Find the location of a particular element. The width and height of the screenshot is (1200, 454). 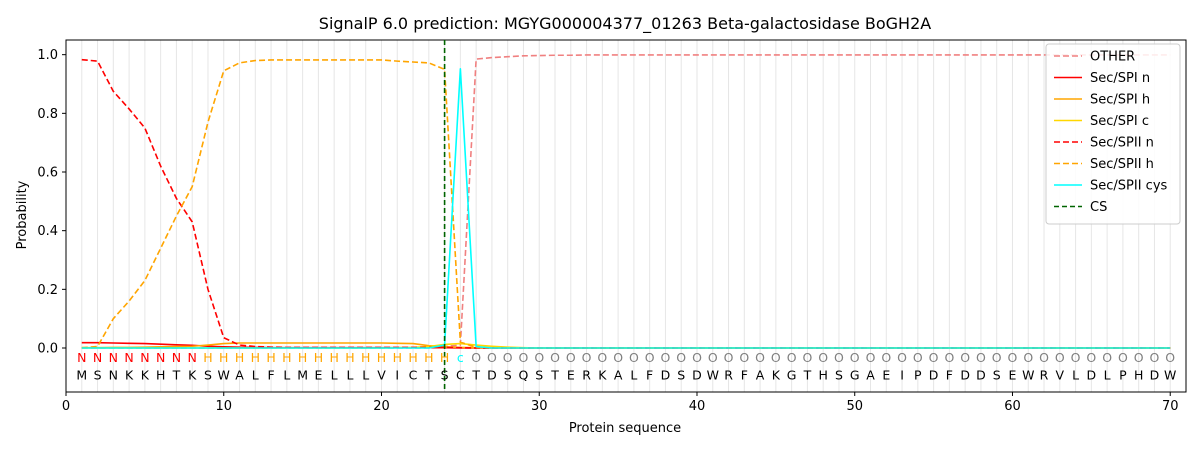

y-tick-label: 1.0 is located at coordinates (47, 55).